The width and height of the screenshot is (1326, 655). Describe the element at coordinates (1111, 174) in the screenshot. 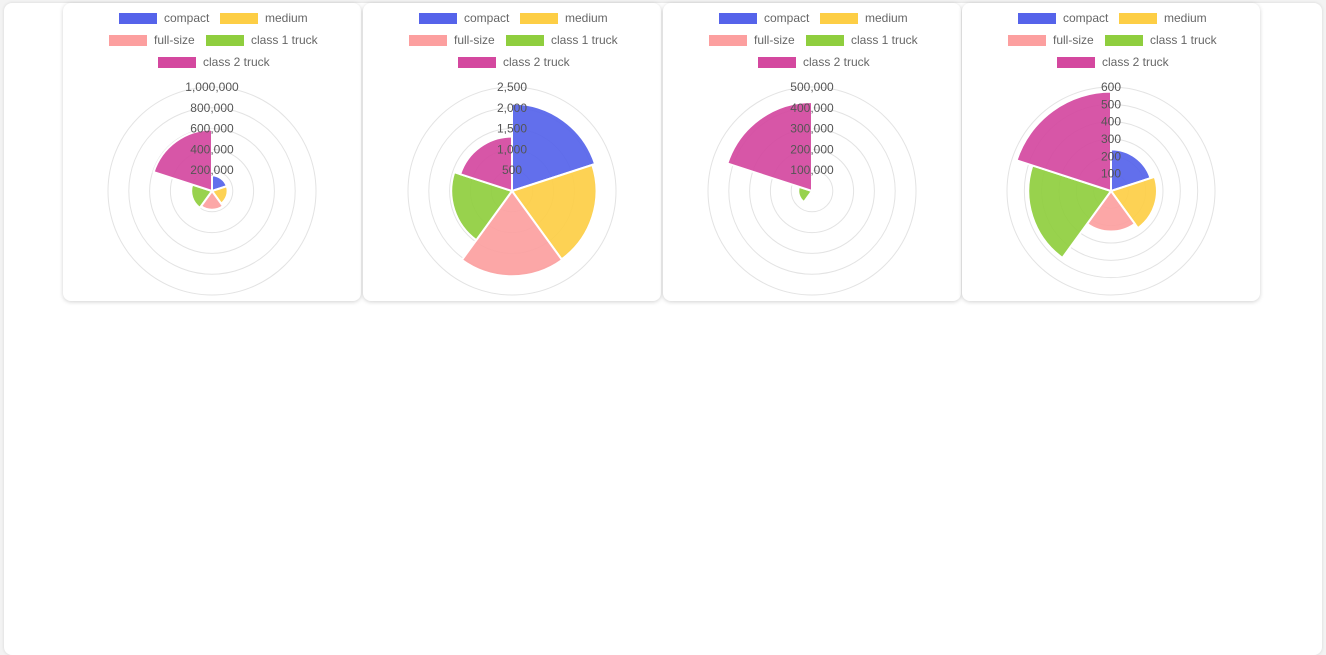

I see `tick-label: 100` at that location.